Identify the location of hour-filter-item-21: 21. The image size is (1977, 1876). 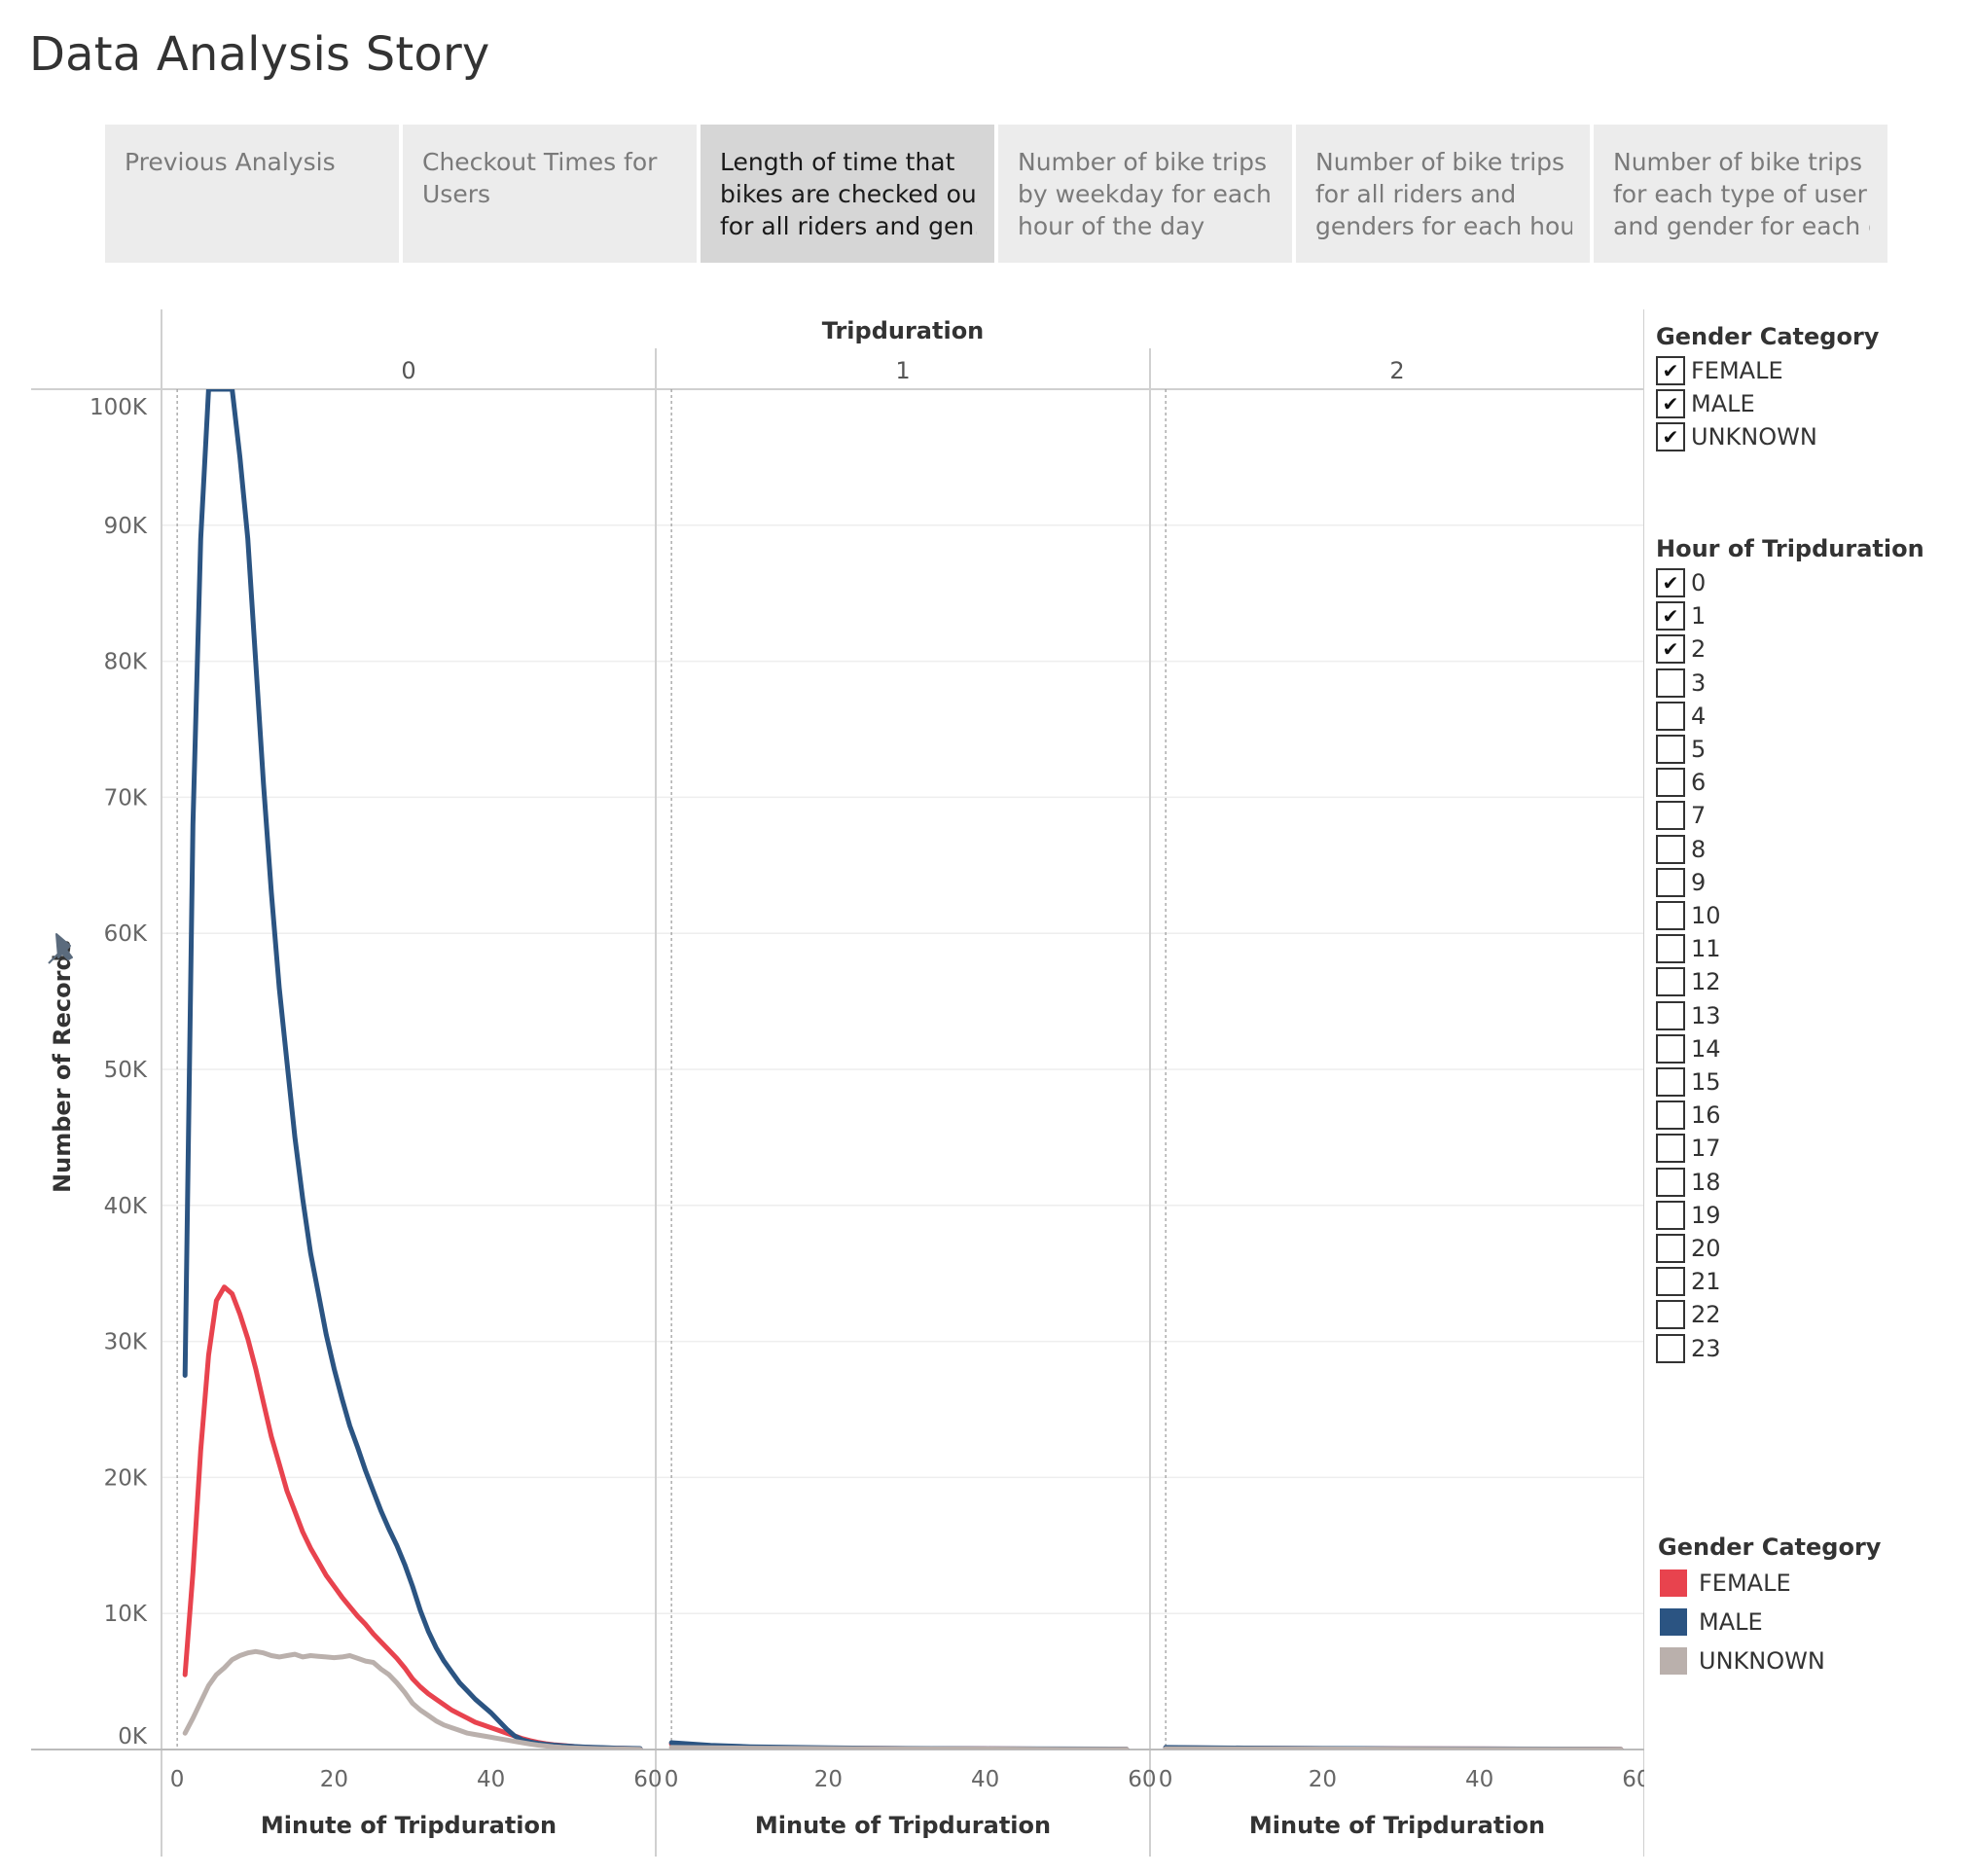
(1688, 1281).